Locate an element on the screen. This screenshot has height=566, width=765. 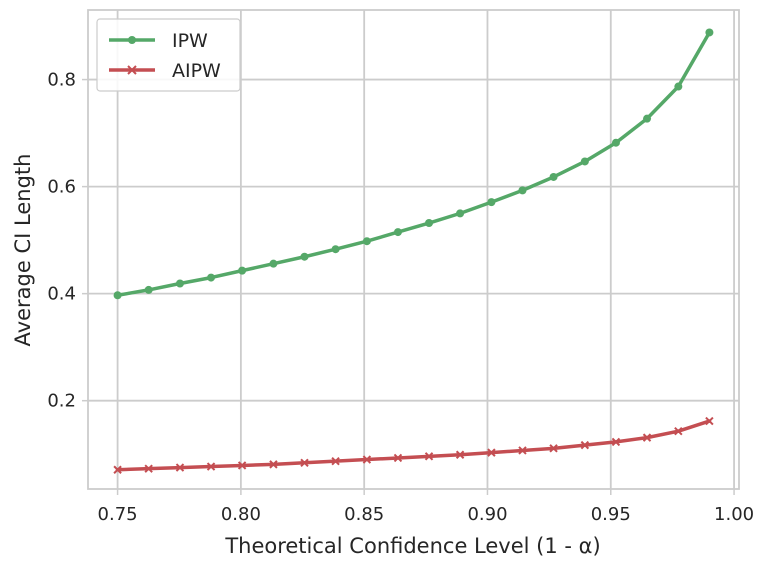
y-tick-label: 0.4 is located at coordinates (61, 294).